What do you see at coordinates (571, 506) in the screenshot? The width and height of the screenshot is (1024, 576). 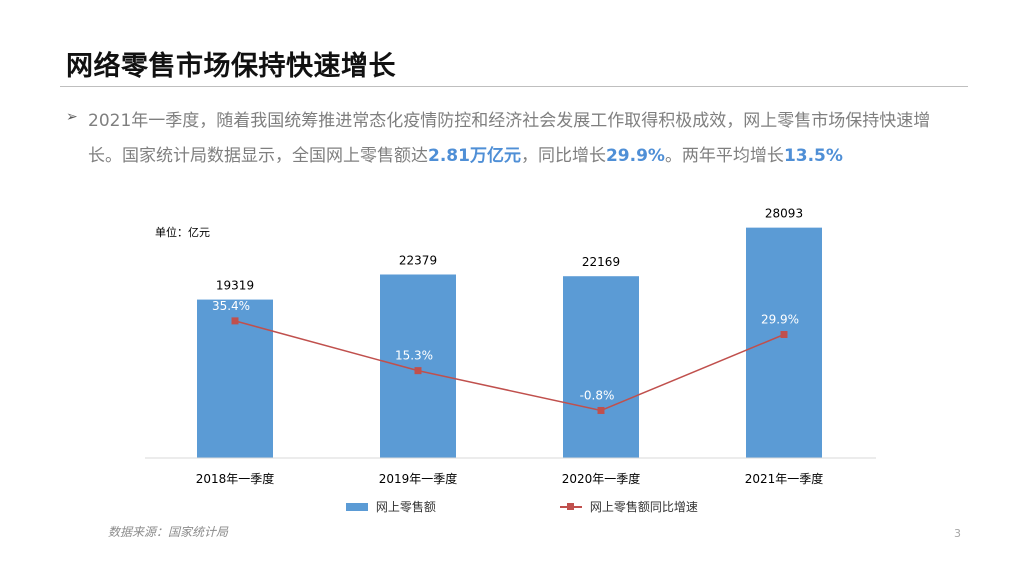 I see `legend-line-swatch` at bounding box center [571, 506].